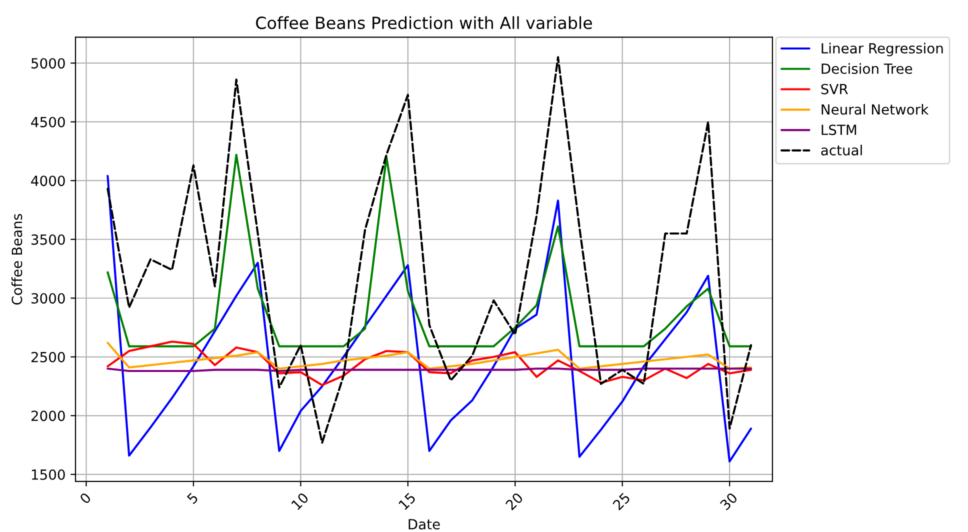 This screenshot has height=532, width=968. Describe the element at coordinates (48, 239) in the screenshot. I see `y-tick-label: 3500` at that location.